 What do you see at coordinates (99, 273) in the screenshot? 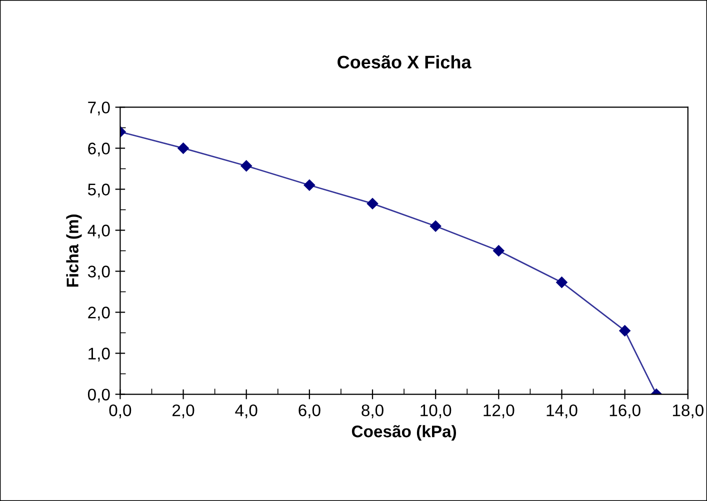
I see `y-tick-label: 3,0` at bounding box center [99, 273].